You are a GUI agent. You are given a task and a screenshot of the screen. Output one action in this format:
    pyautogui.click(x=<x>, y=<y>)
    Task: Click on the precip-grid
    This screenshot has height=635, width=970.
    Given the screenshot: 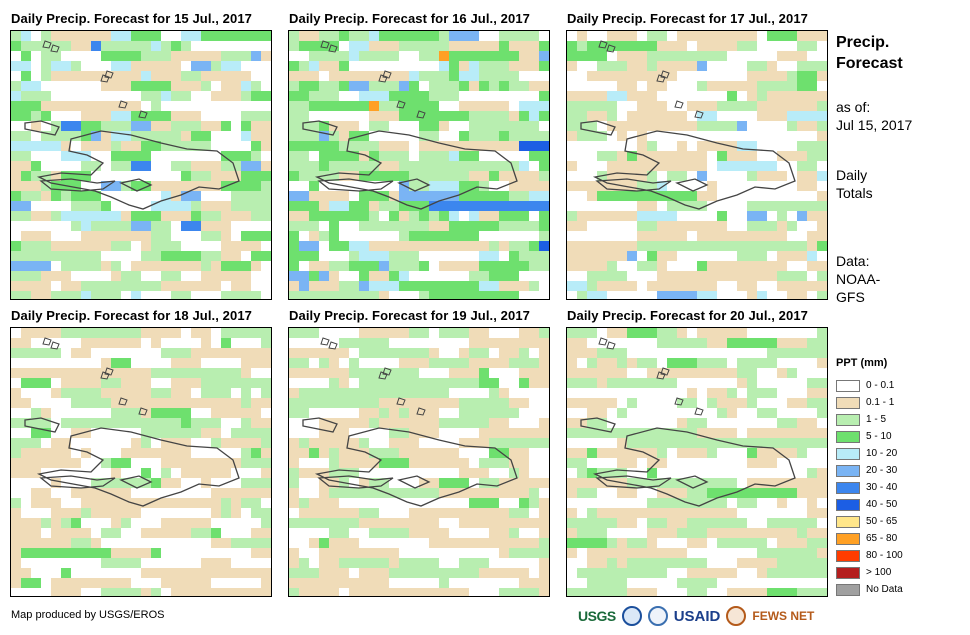 What is the action you would take?
    pyautogui.click(x=697, y=165)
    